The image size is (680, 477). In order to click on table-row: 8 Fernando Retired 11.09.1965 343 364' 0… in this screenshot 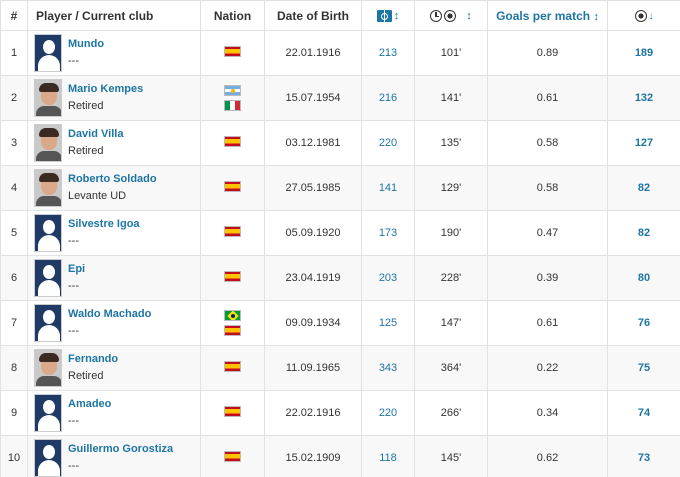, I will do `click(340, 368)`.